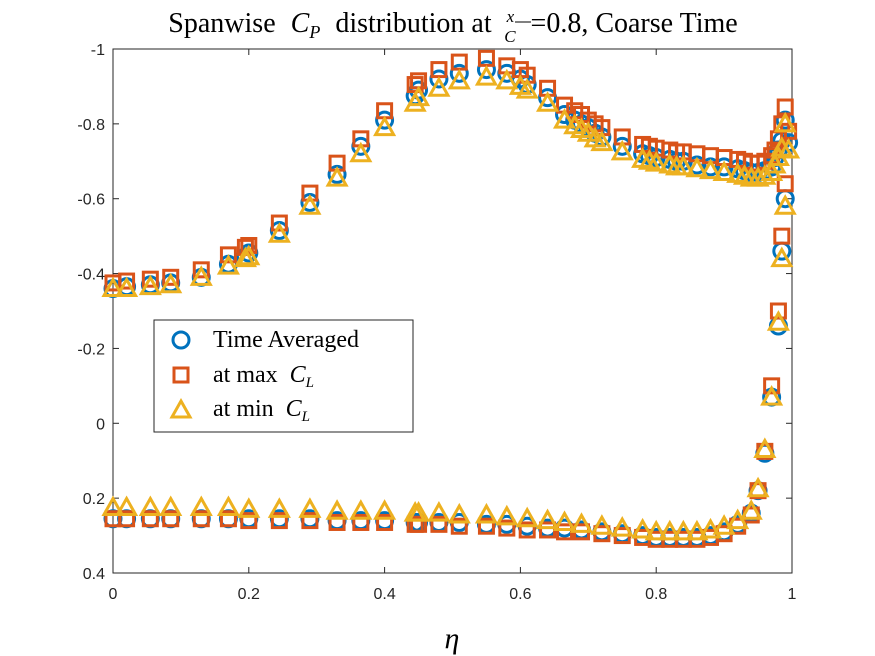  What do you see at coordinates (221, 23) in the screenshot?
I see `title-prefix: Spanwise` at bounding box center [221, 23].